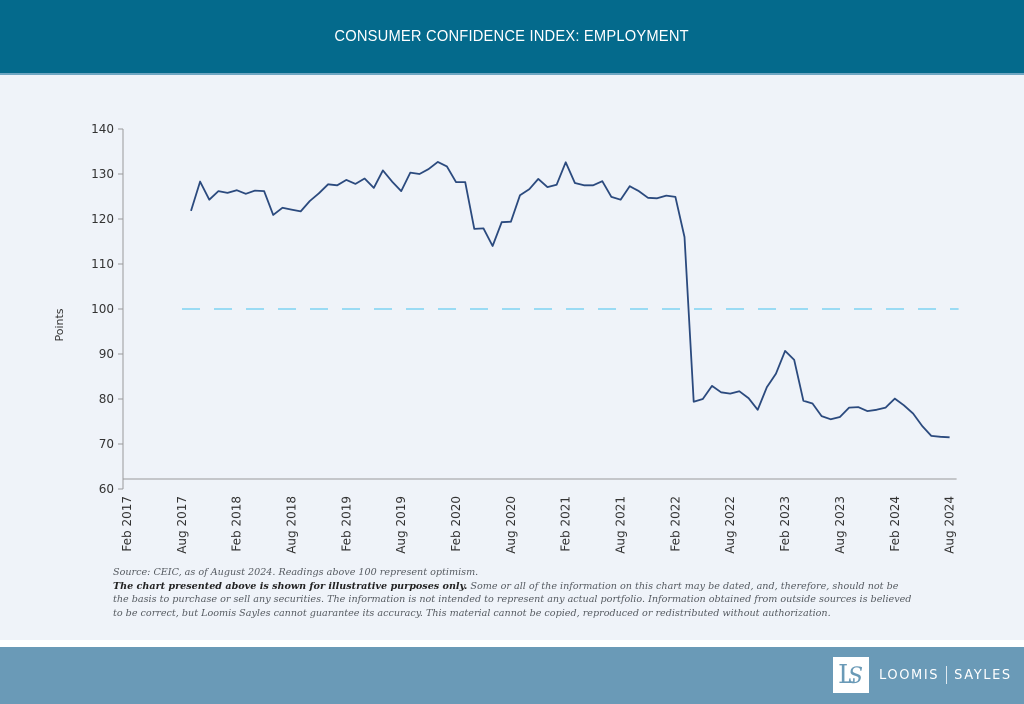 The image size is (1024, 704). What do you see at coordinates (102, 309) in the screenshot?
I see `y-tick-label: 100` at bounding box center [102, 309].